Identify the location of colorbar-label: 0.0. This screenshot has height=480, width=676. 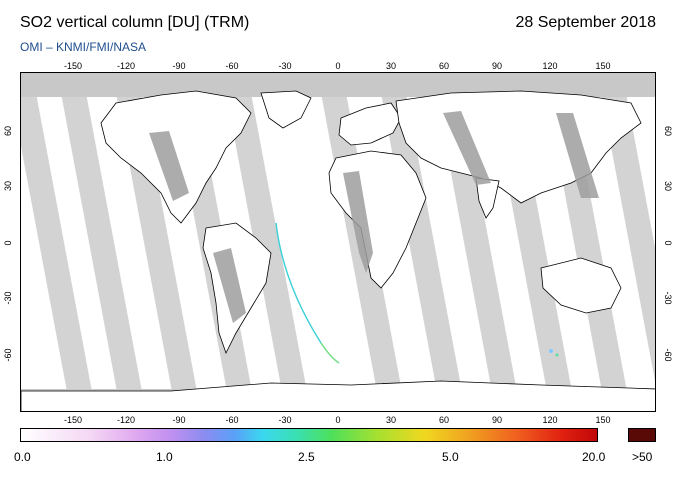
(22, 457).